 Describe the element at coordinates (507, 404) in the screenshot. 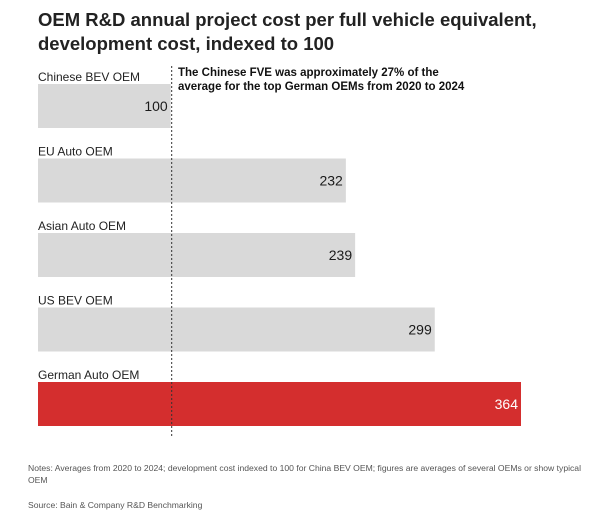

I see `bar-value-label: 364` at that location.